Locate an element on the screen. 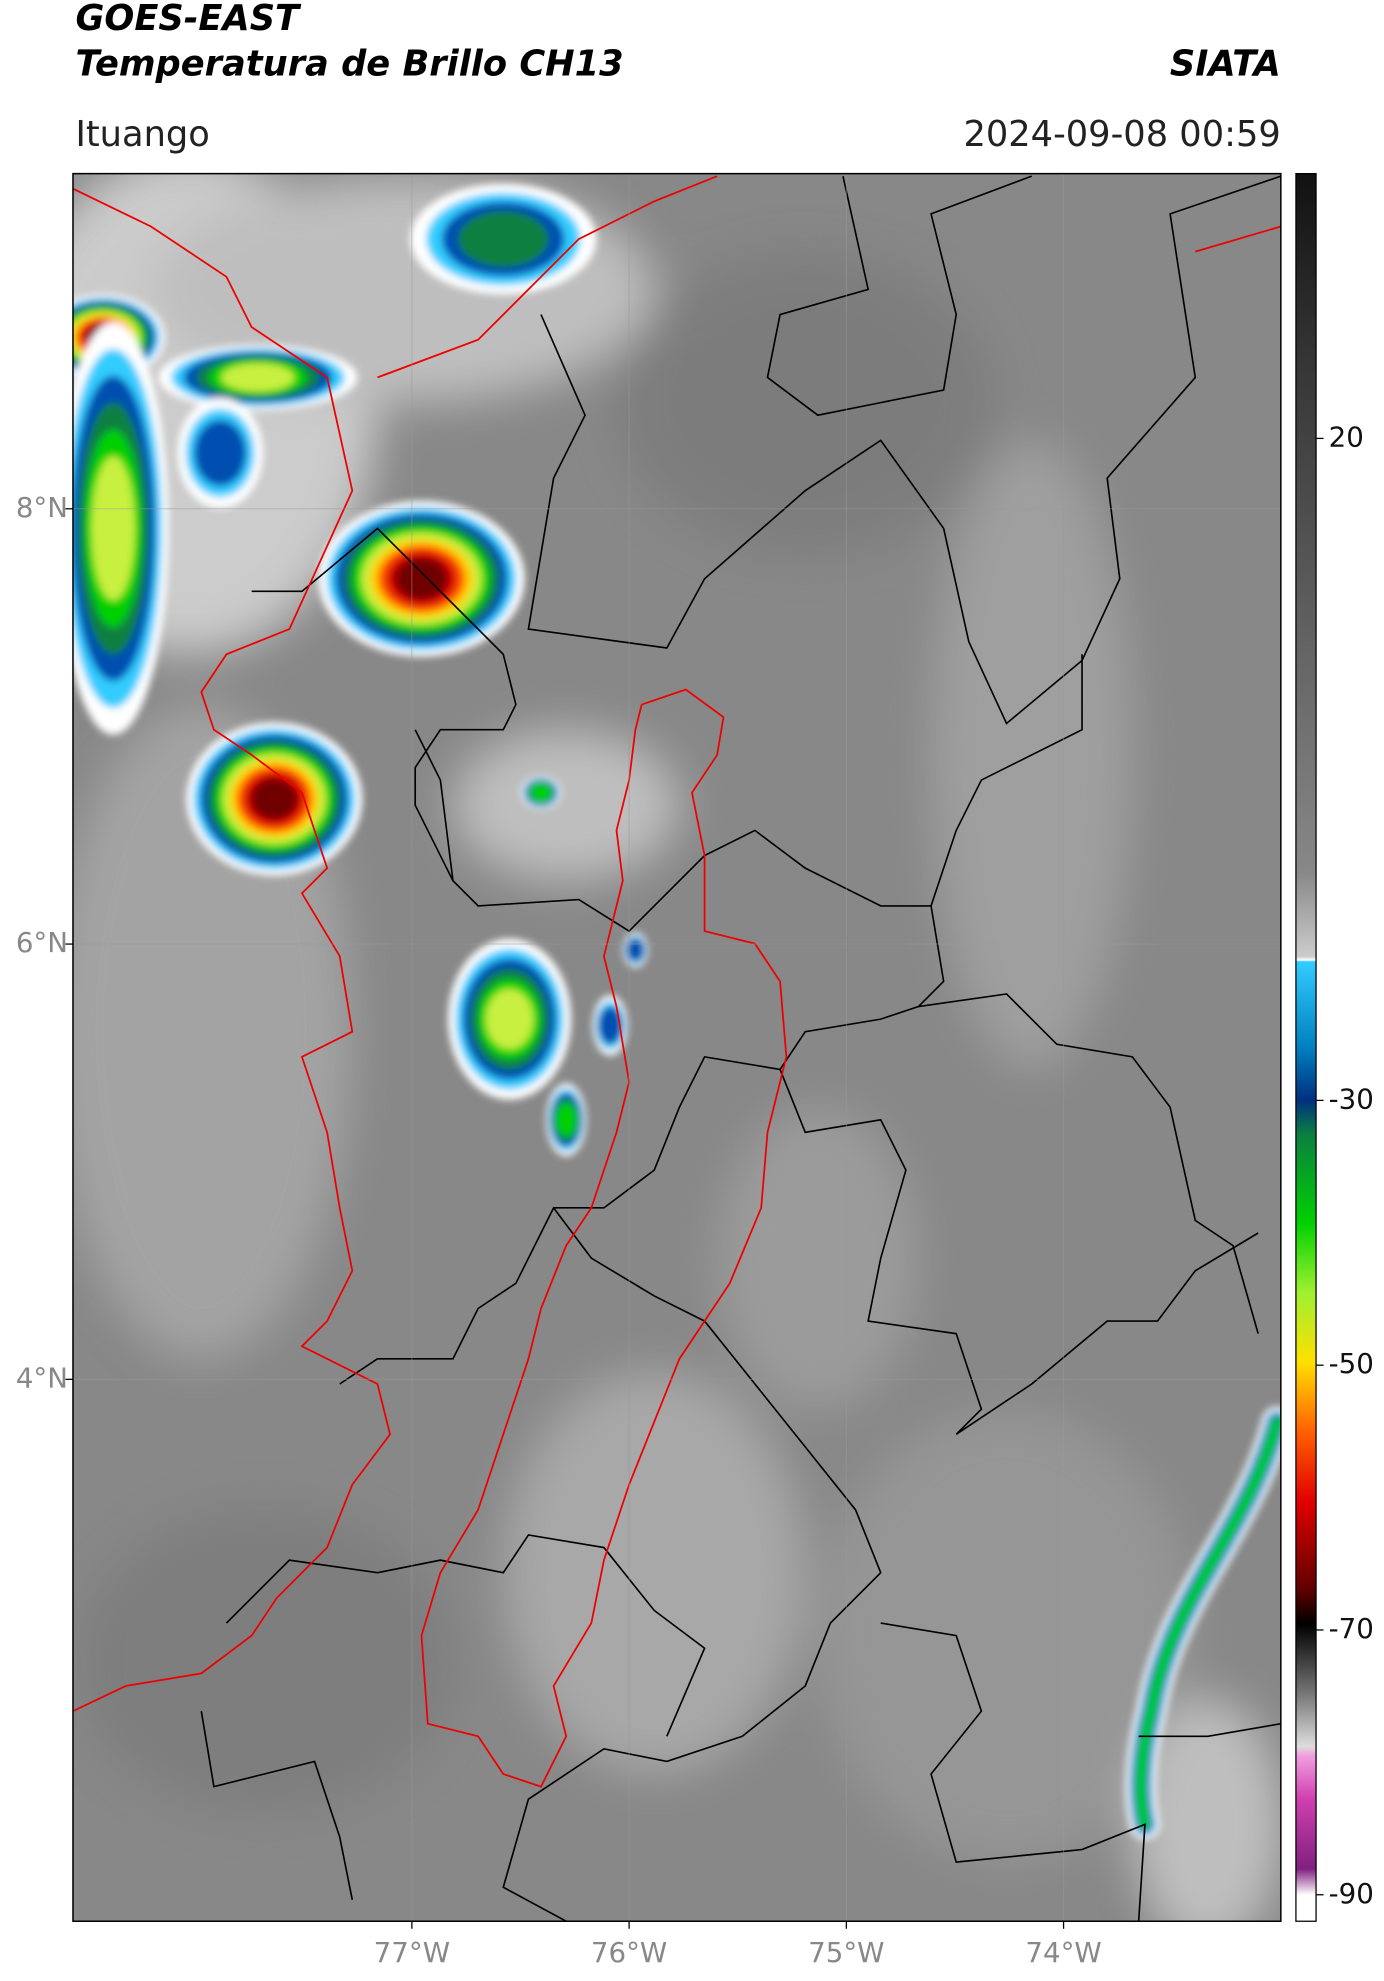  agency: SIATA is located at coordinates (1225, 63).